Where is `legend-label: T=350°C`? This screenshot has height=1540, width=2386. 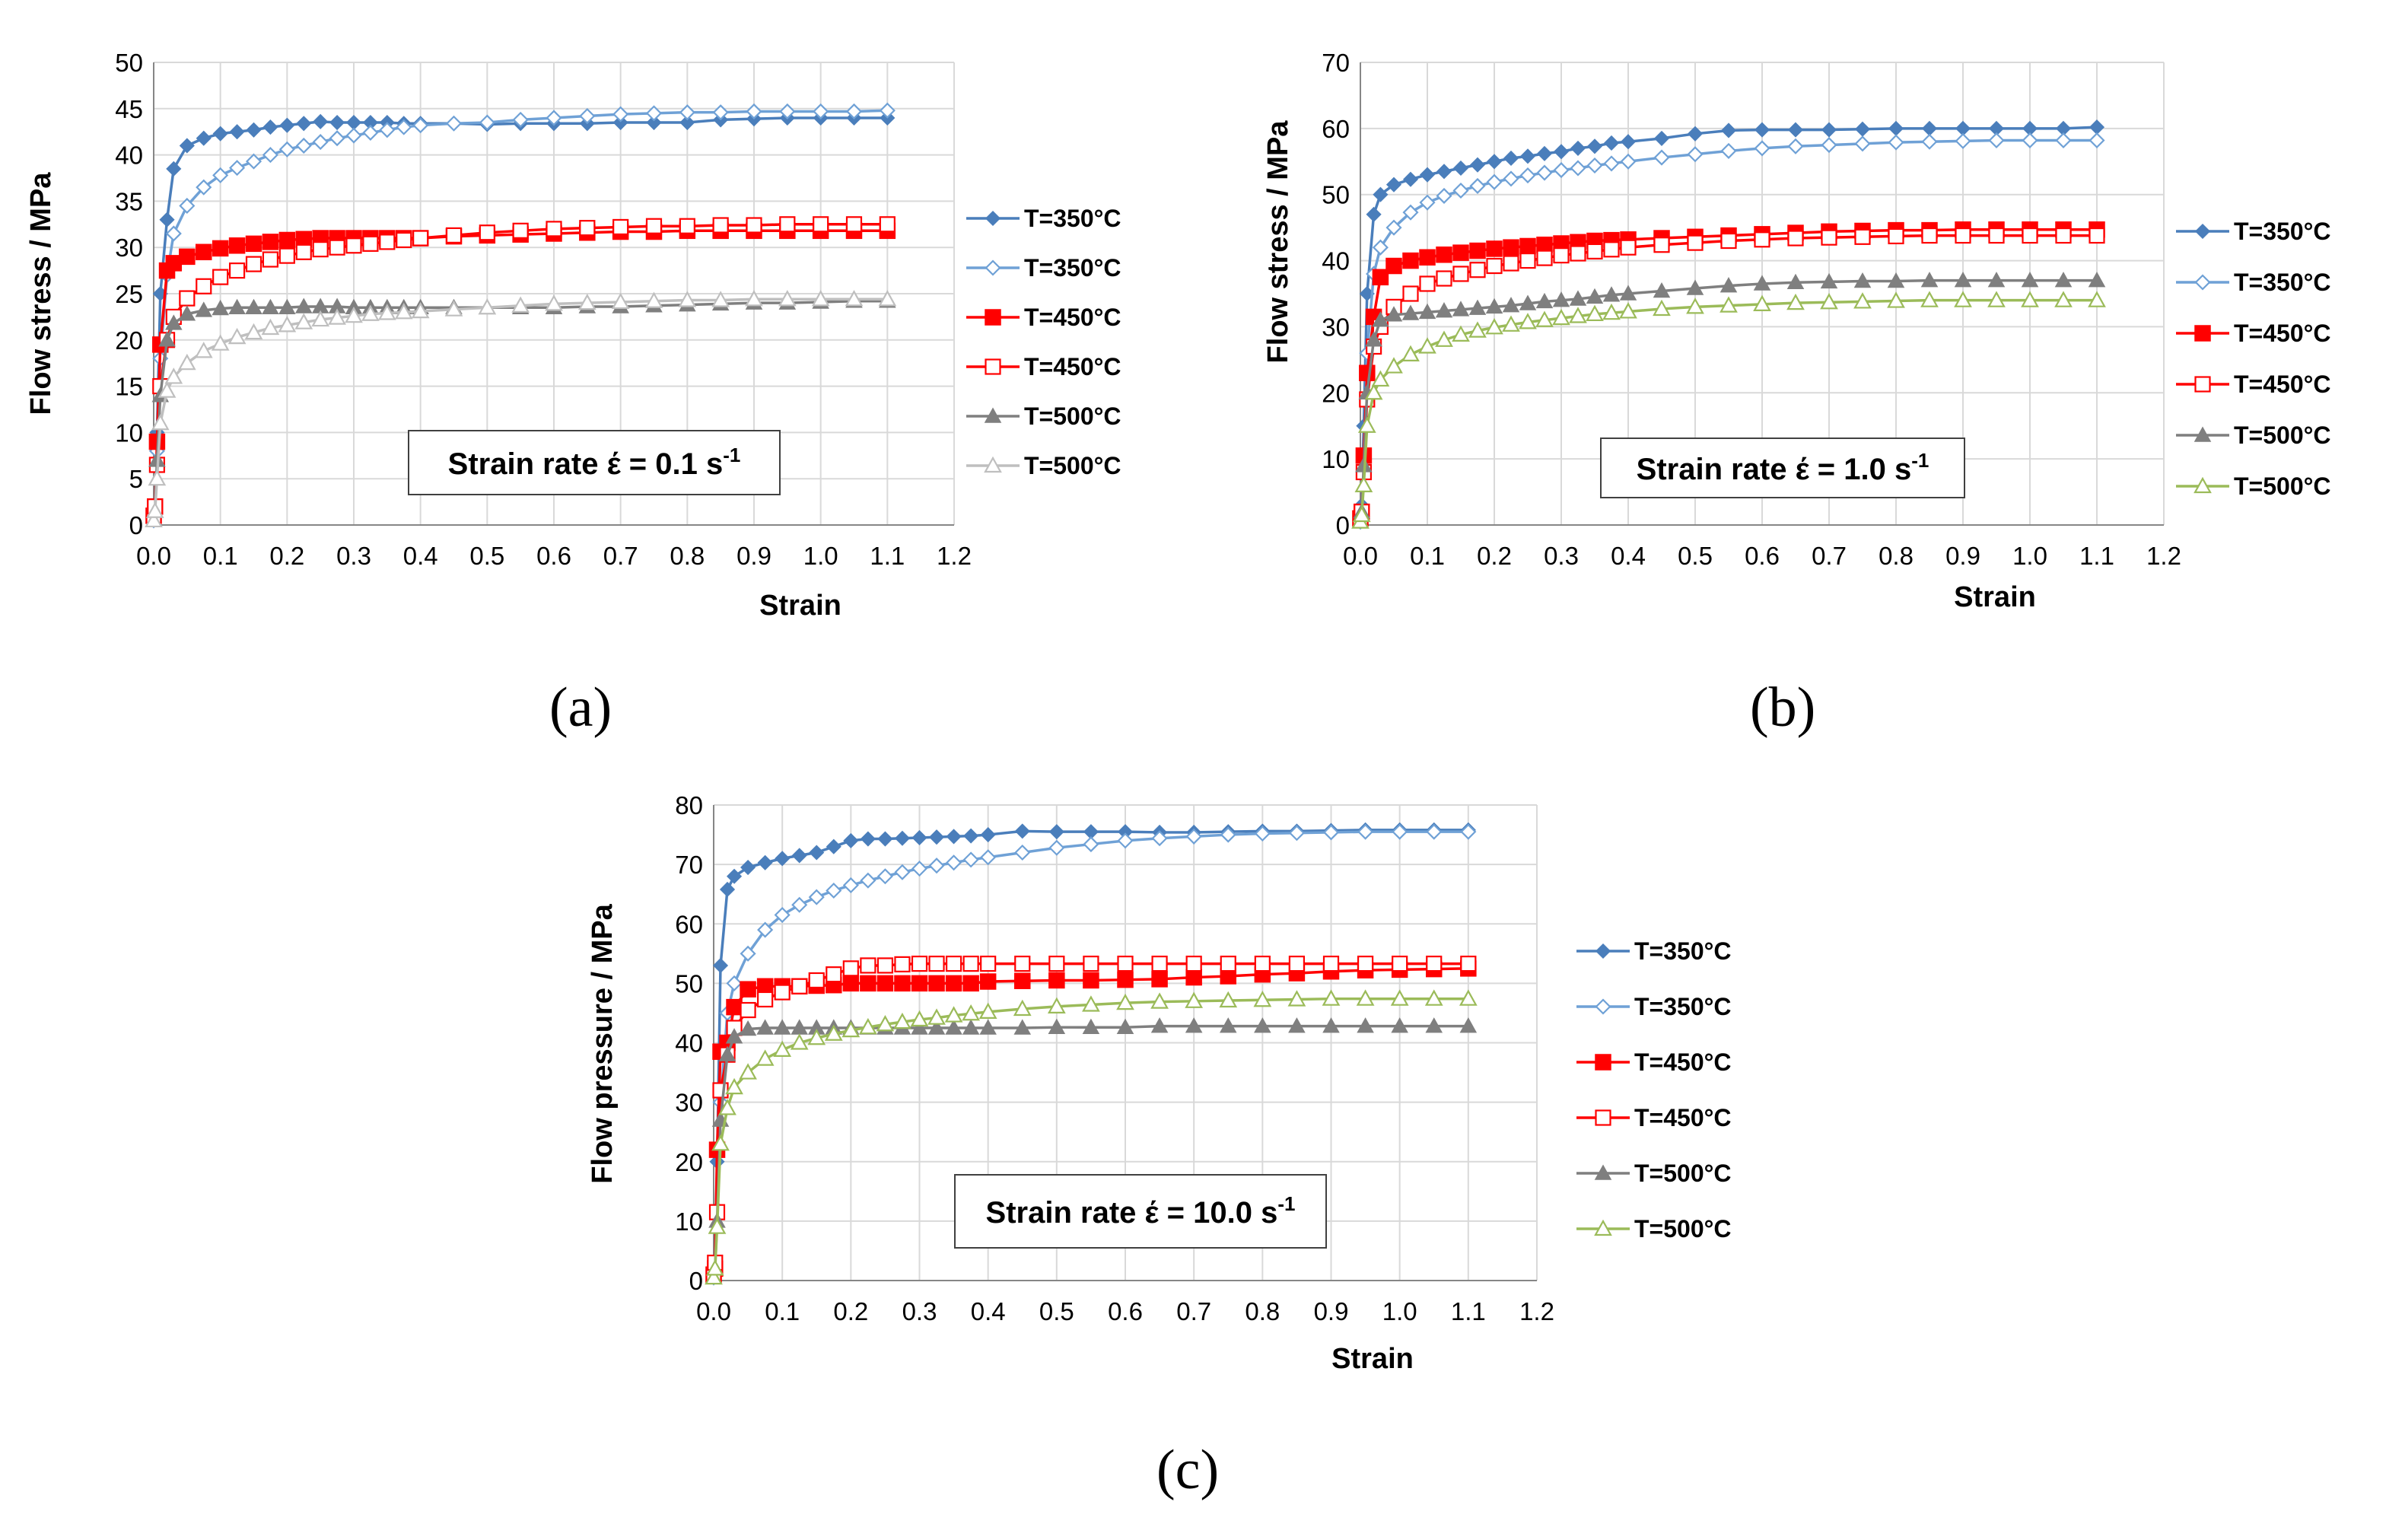 legend-label: T=350°C is located at coordinates (1072, 219).